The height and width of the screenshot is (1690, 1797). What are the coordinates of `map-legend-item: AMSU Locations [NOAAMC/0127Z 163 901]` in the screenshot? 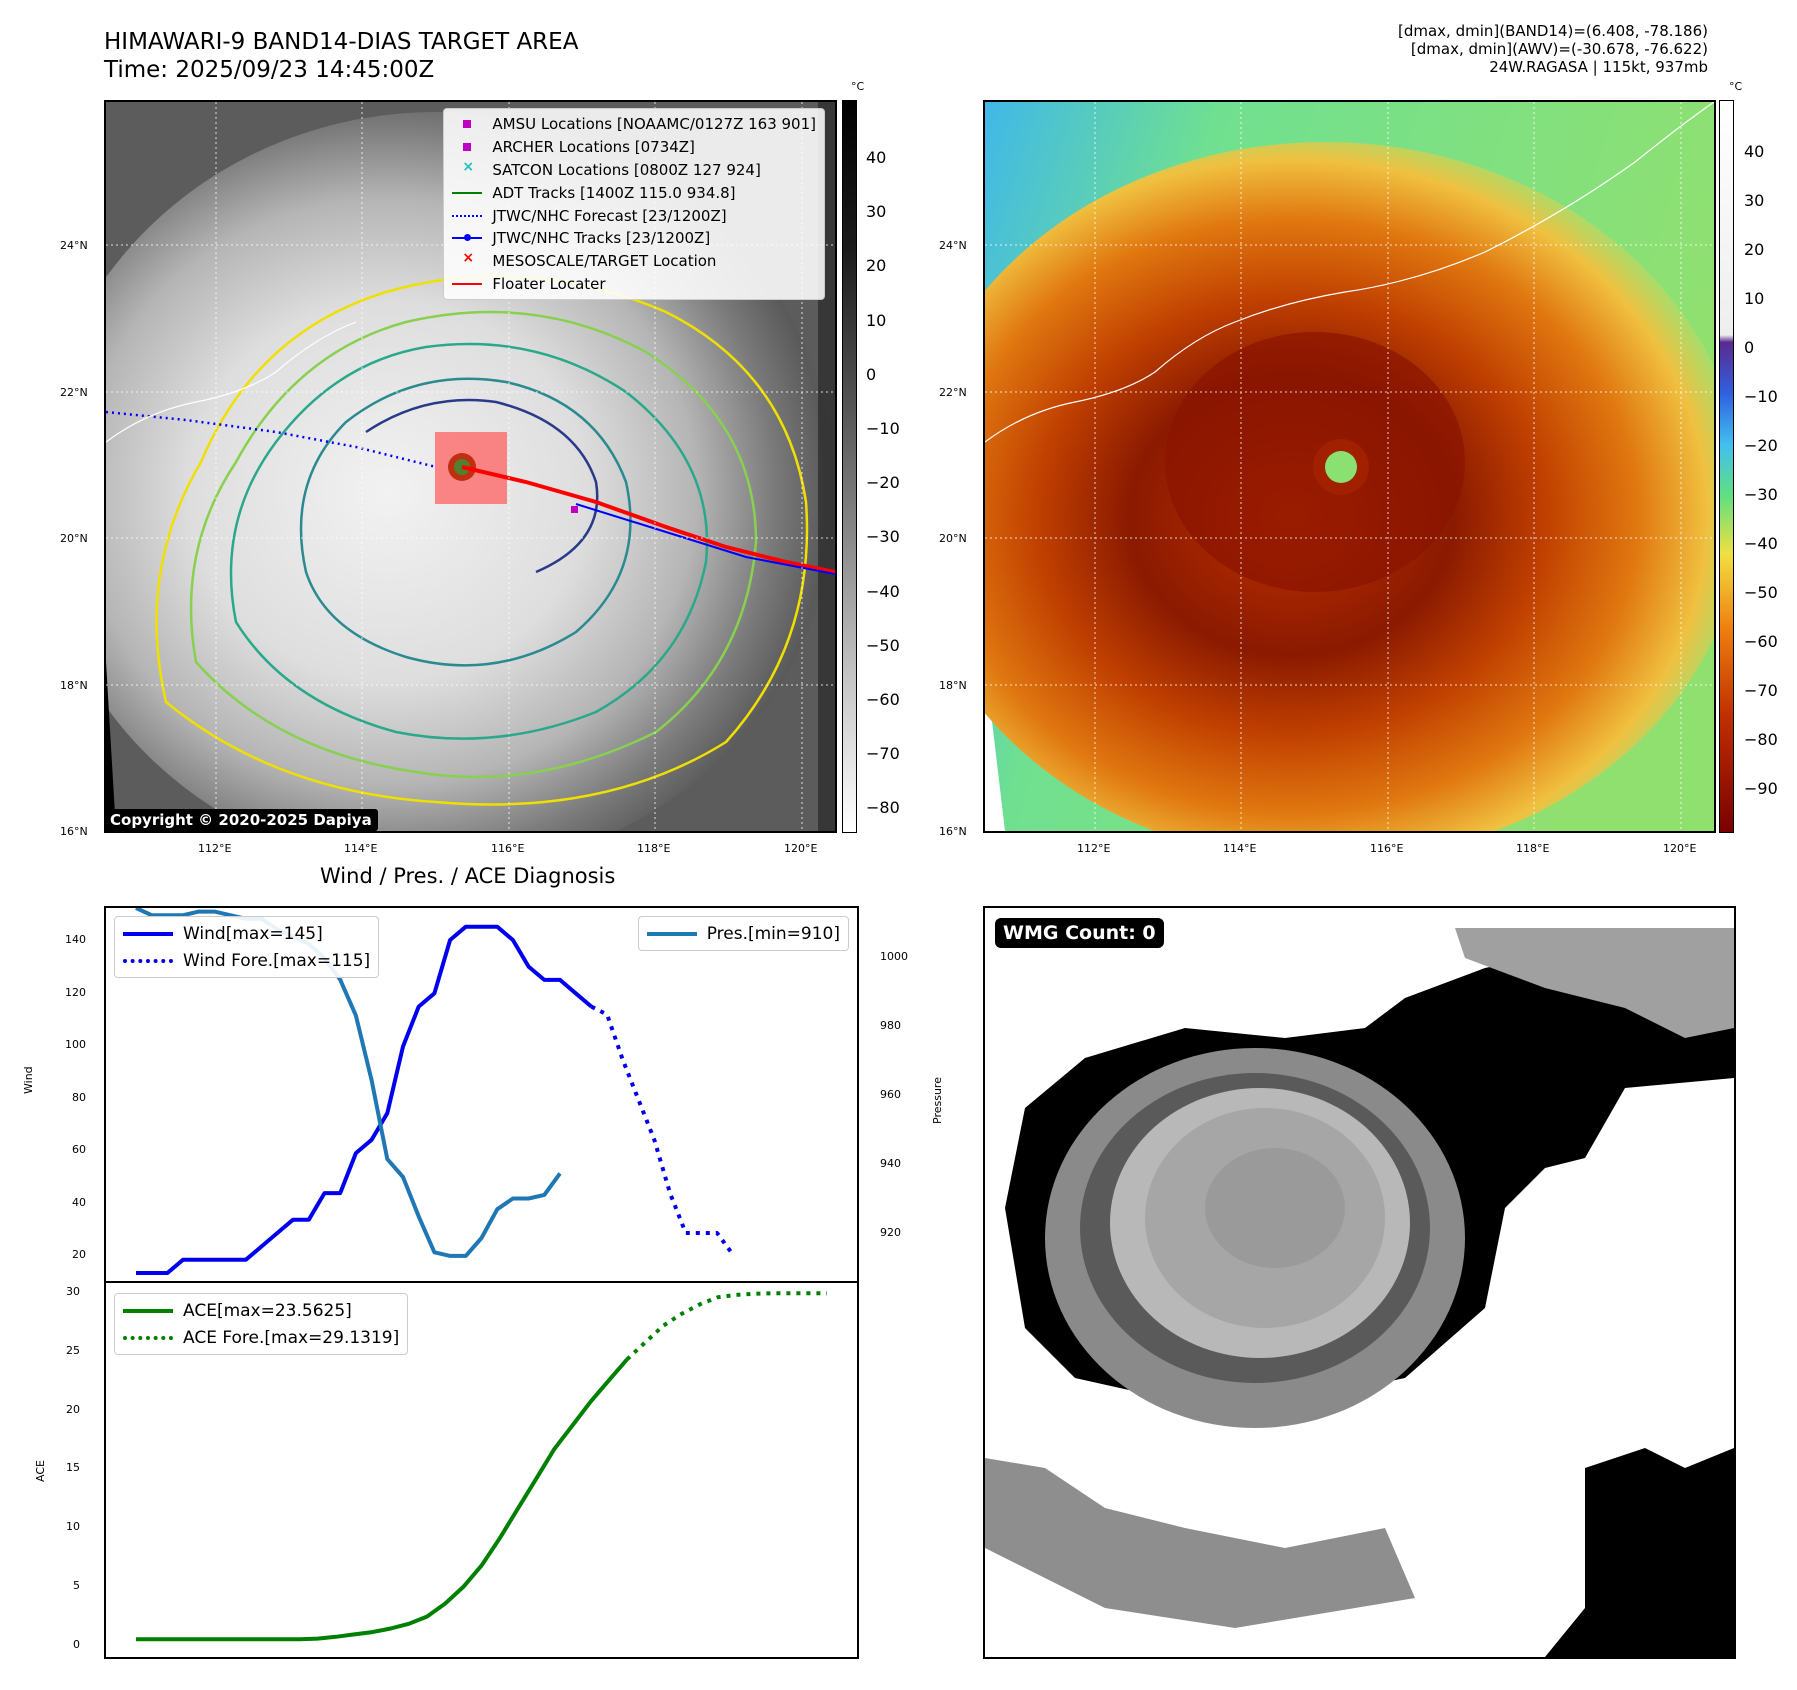 It's located at (634, 124).